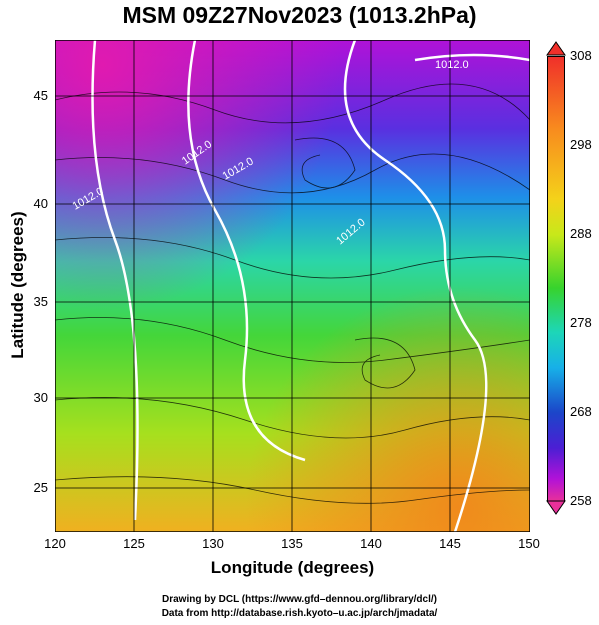 The image size is (599, 625). Describe the element at coordinates (556, 48) in the screenshot. I see `colorbar-max-arrow` at that location.